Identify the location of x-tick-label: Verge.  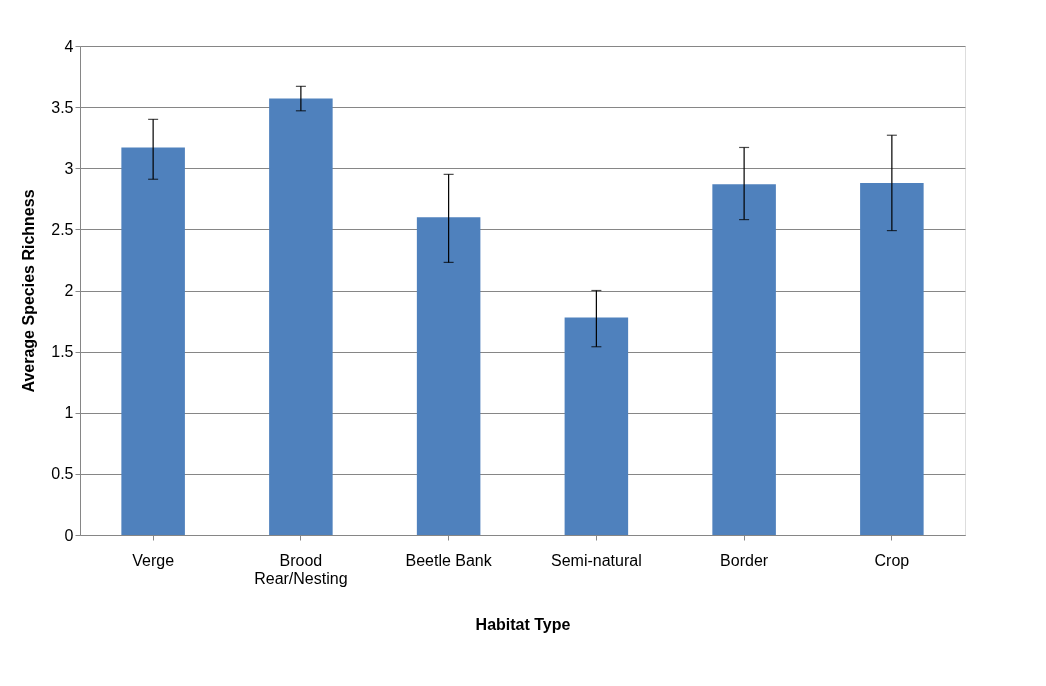
(153, 560).